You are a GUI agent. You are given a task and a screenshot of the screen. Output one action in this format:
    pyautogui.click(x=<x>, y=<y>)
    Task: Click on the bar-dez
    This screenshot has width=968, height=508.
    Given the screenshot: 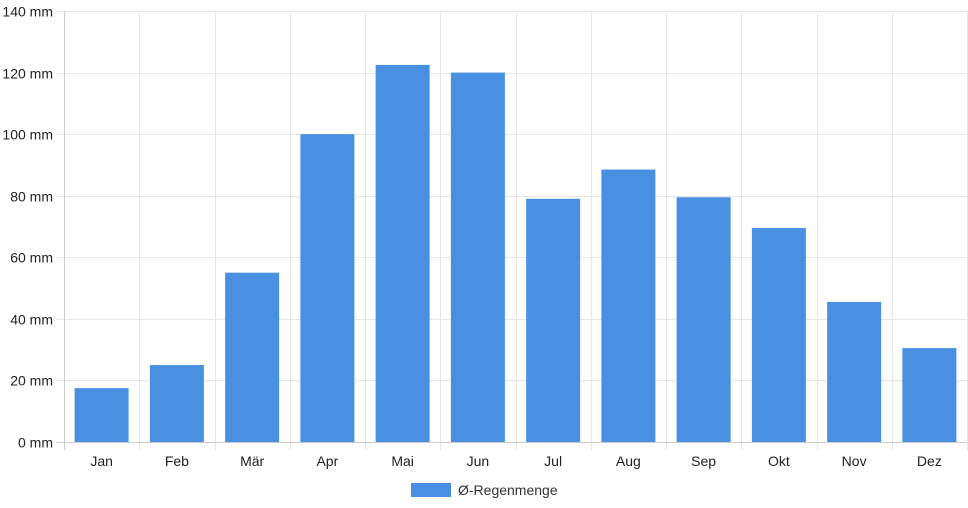 What is the action you would take?
    pyautogui.click(x=929, y=395)
    